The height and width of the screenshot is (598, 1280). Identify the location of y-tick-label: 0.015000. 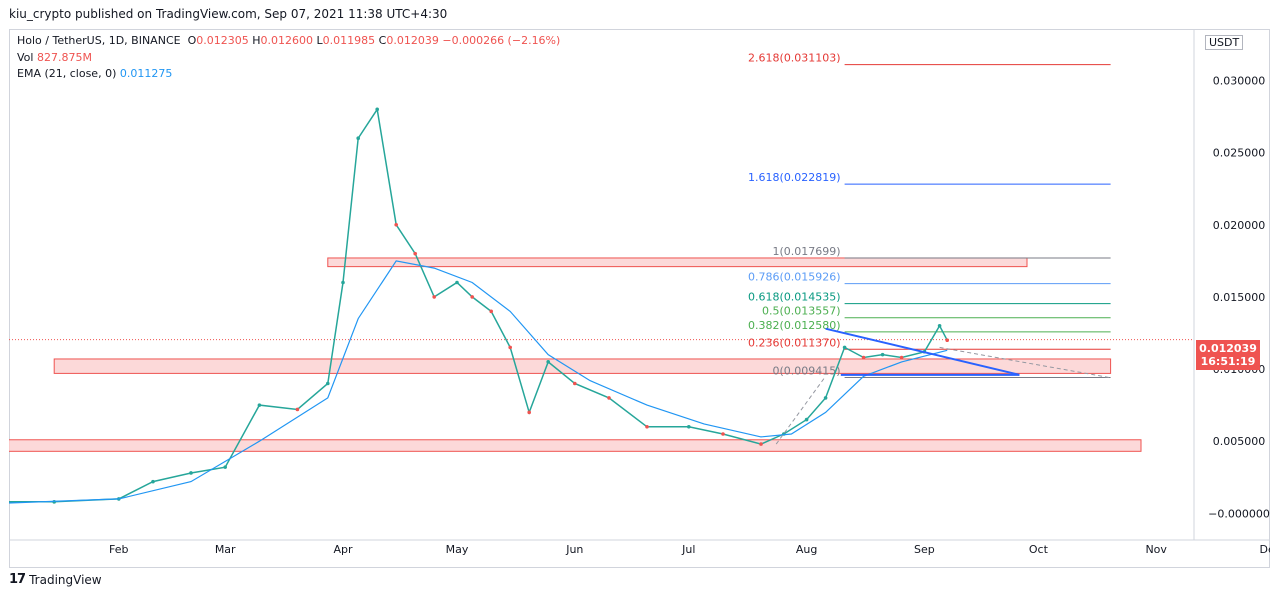
(1239, 297).